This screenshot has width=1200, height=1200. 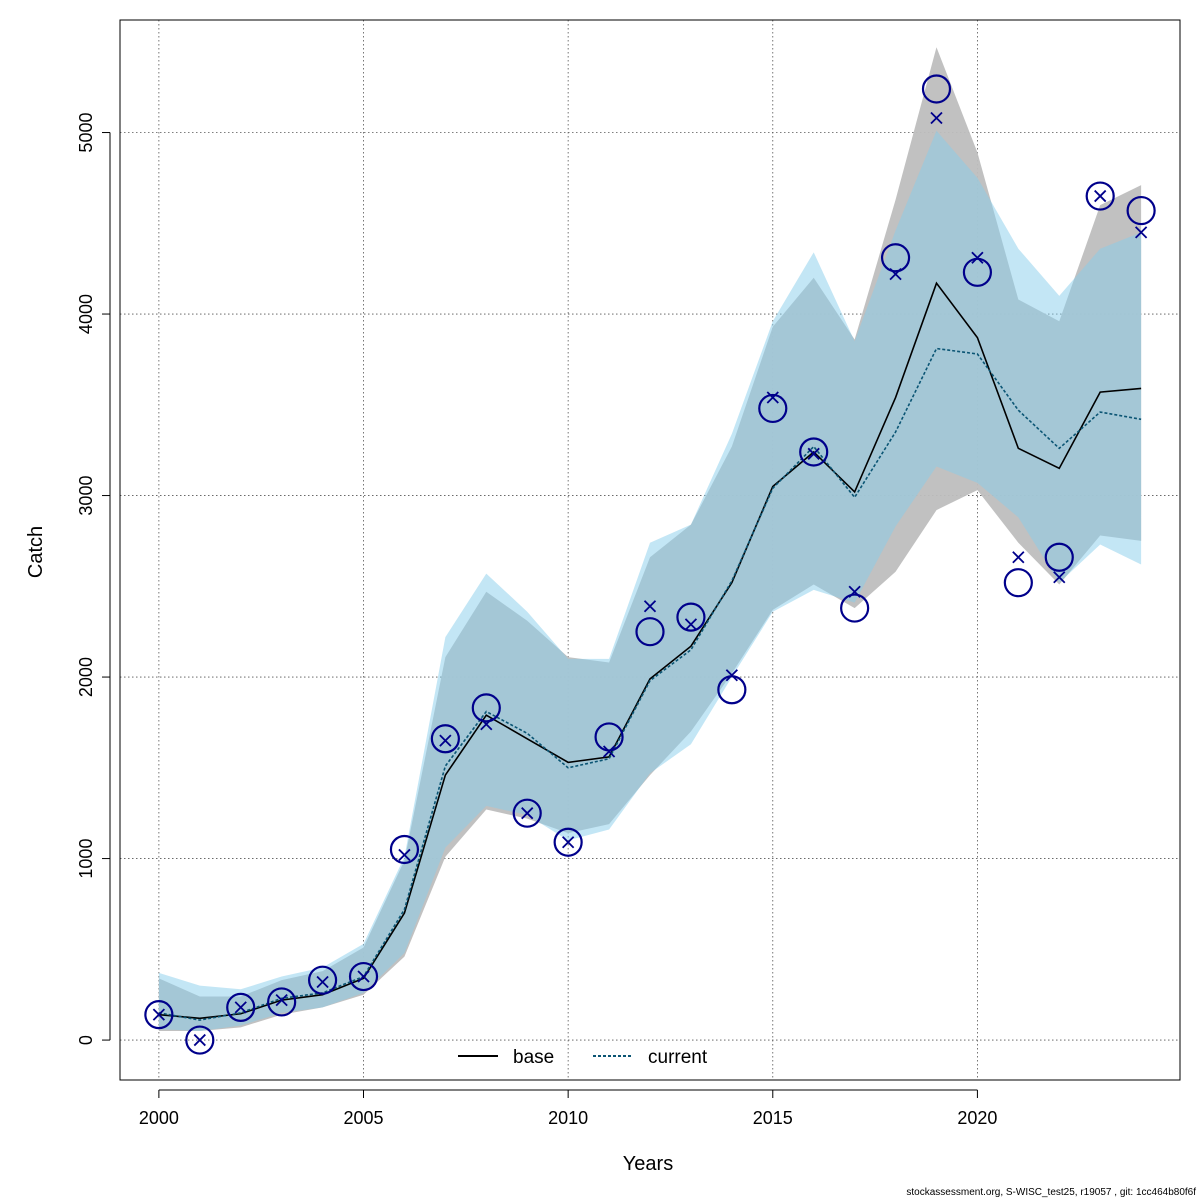 I want to click on x-tick-label: 2010, so click(x=568, y=1118).